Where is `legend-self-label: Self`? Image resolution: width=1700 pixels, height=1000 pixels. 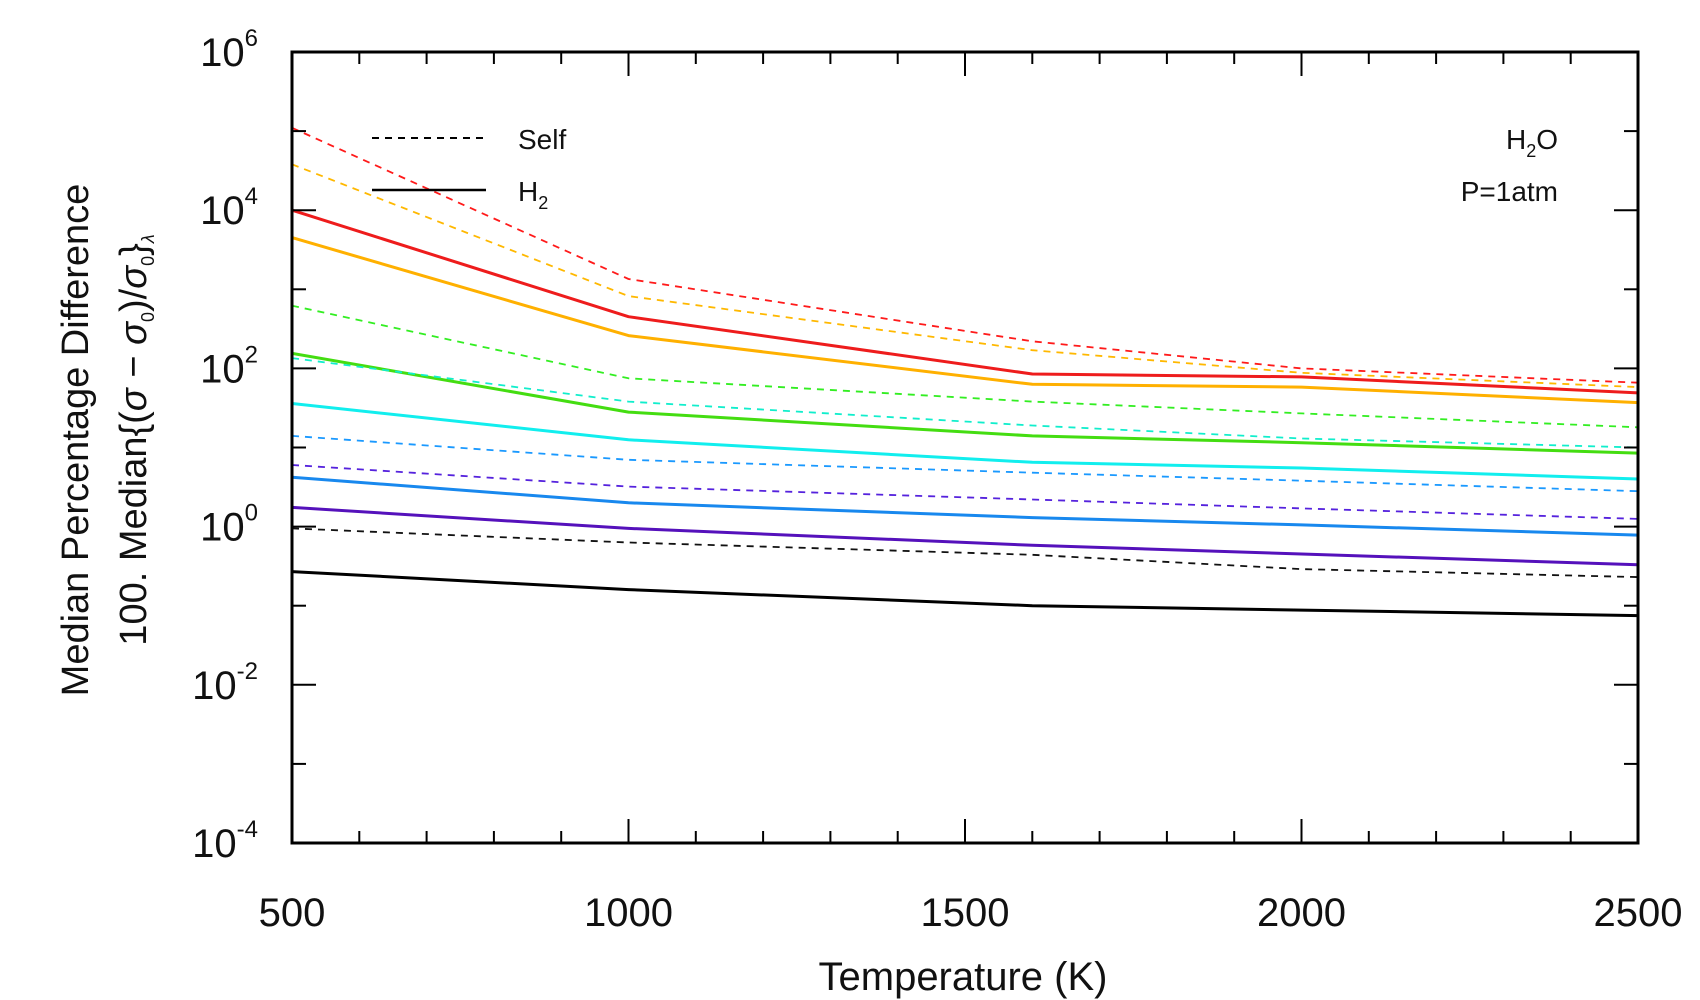
legend-self-label: Self is located at coordinates (542, 139).